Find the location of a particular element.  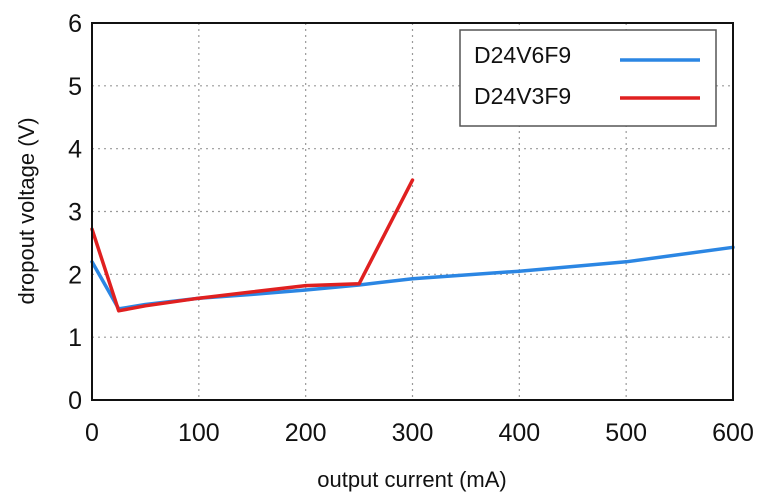

x-tick-label: 500 is located at coordinates (626, 433).